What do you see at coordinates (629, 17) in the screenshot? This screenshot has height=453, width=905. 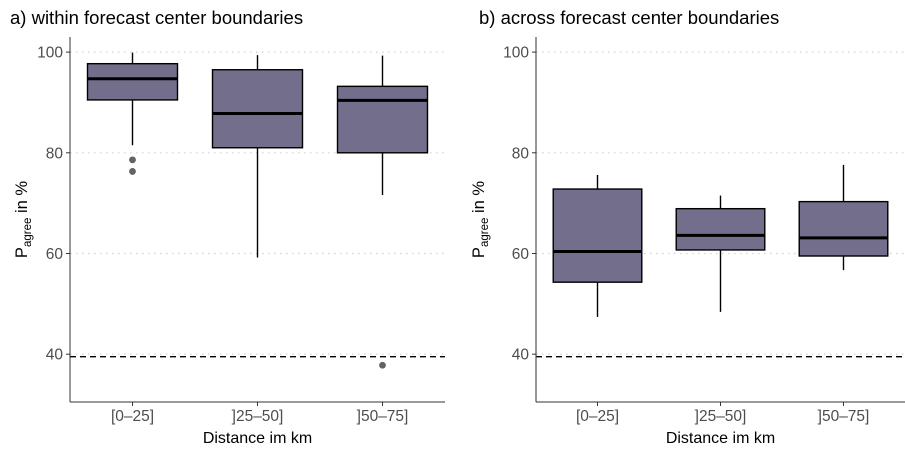 I see `chart-title: b) across forecast center boundaries` at bounding box center [629, 17].